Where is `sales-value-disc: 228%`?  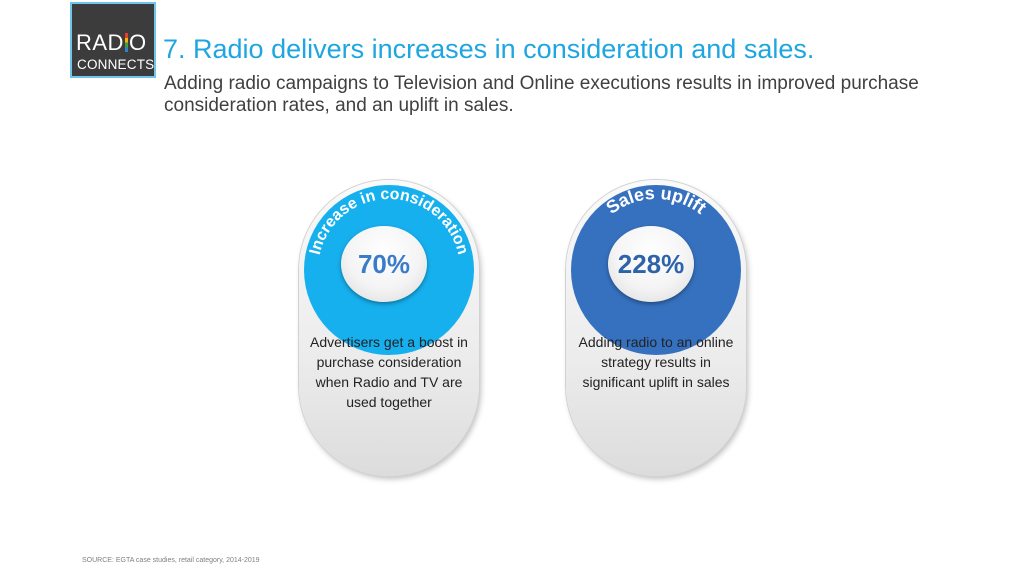 sales-value-disc: 228% is located at coordinates (651, 264).